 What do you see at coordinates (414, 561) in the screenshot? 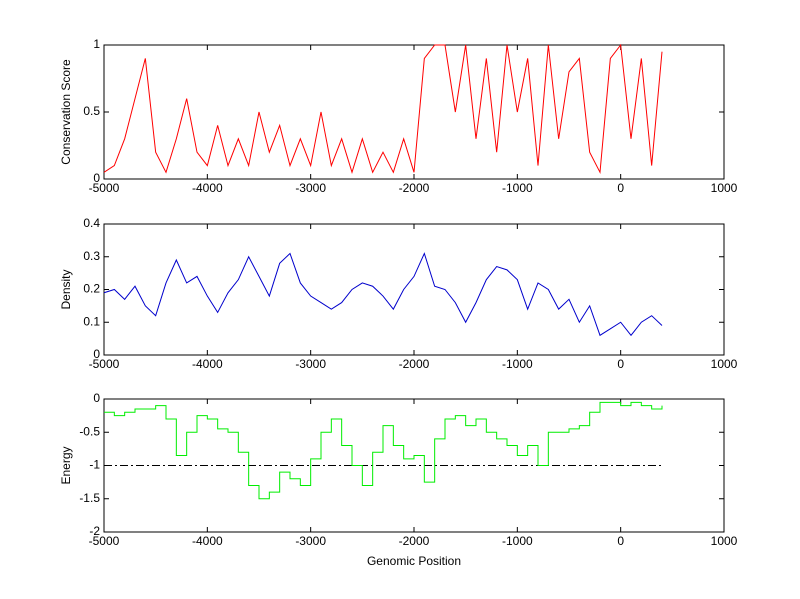
I see `x-axis-label: Genomic Position` at bounding box center [414, 561].